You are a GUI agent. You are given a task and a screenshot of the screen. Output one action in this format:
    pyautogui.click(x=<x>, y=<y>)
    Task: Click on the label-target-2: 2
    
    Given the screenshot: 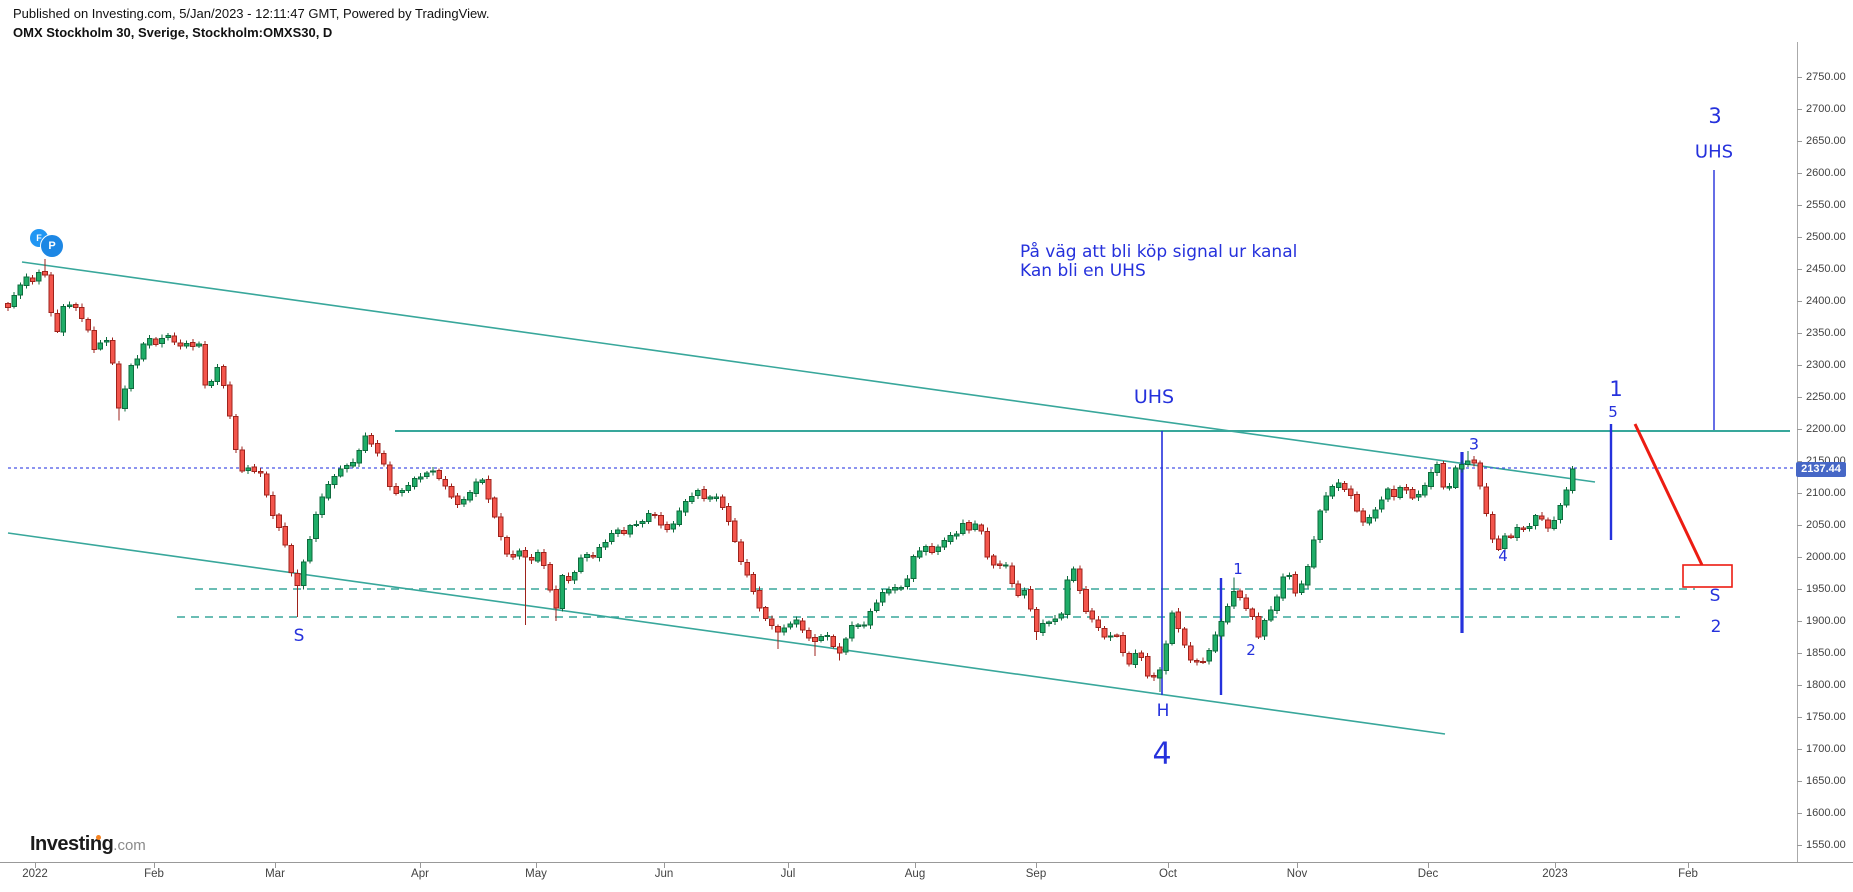 What is the action you would take?
    pyautogui.click(x=1716, y=627)
    